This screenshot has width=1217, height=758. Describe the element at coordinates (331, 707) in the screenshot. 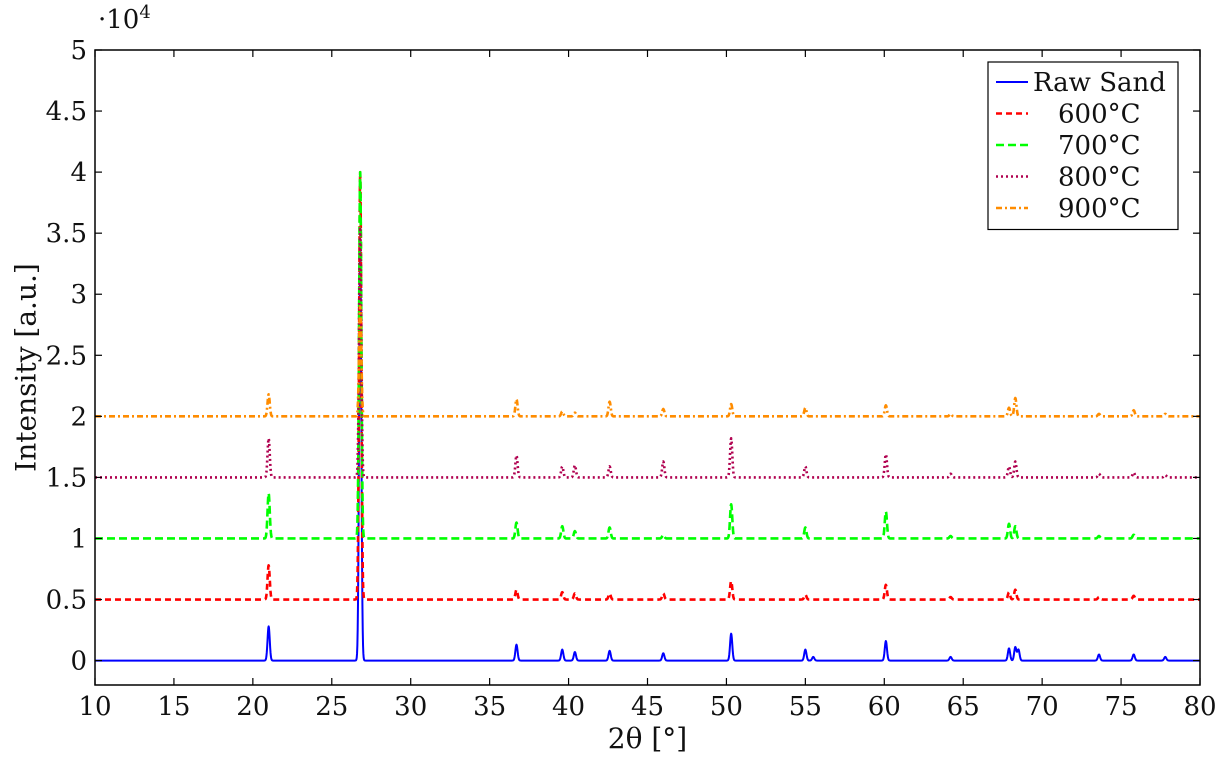

I see `x-tick-label: 25` at that location.